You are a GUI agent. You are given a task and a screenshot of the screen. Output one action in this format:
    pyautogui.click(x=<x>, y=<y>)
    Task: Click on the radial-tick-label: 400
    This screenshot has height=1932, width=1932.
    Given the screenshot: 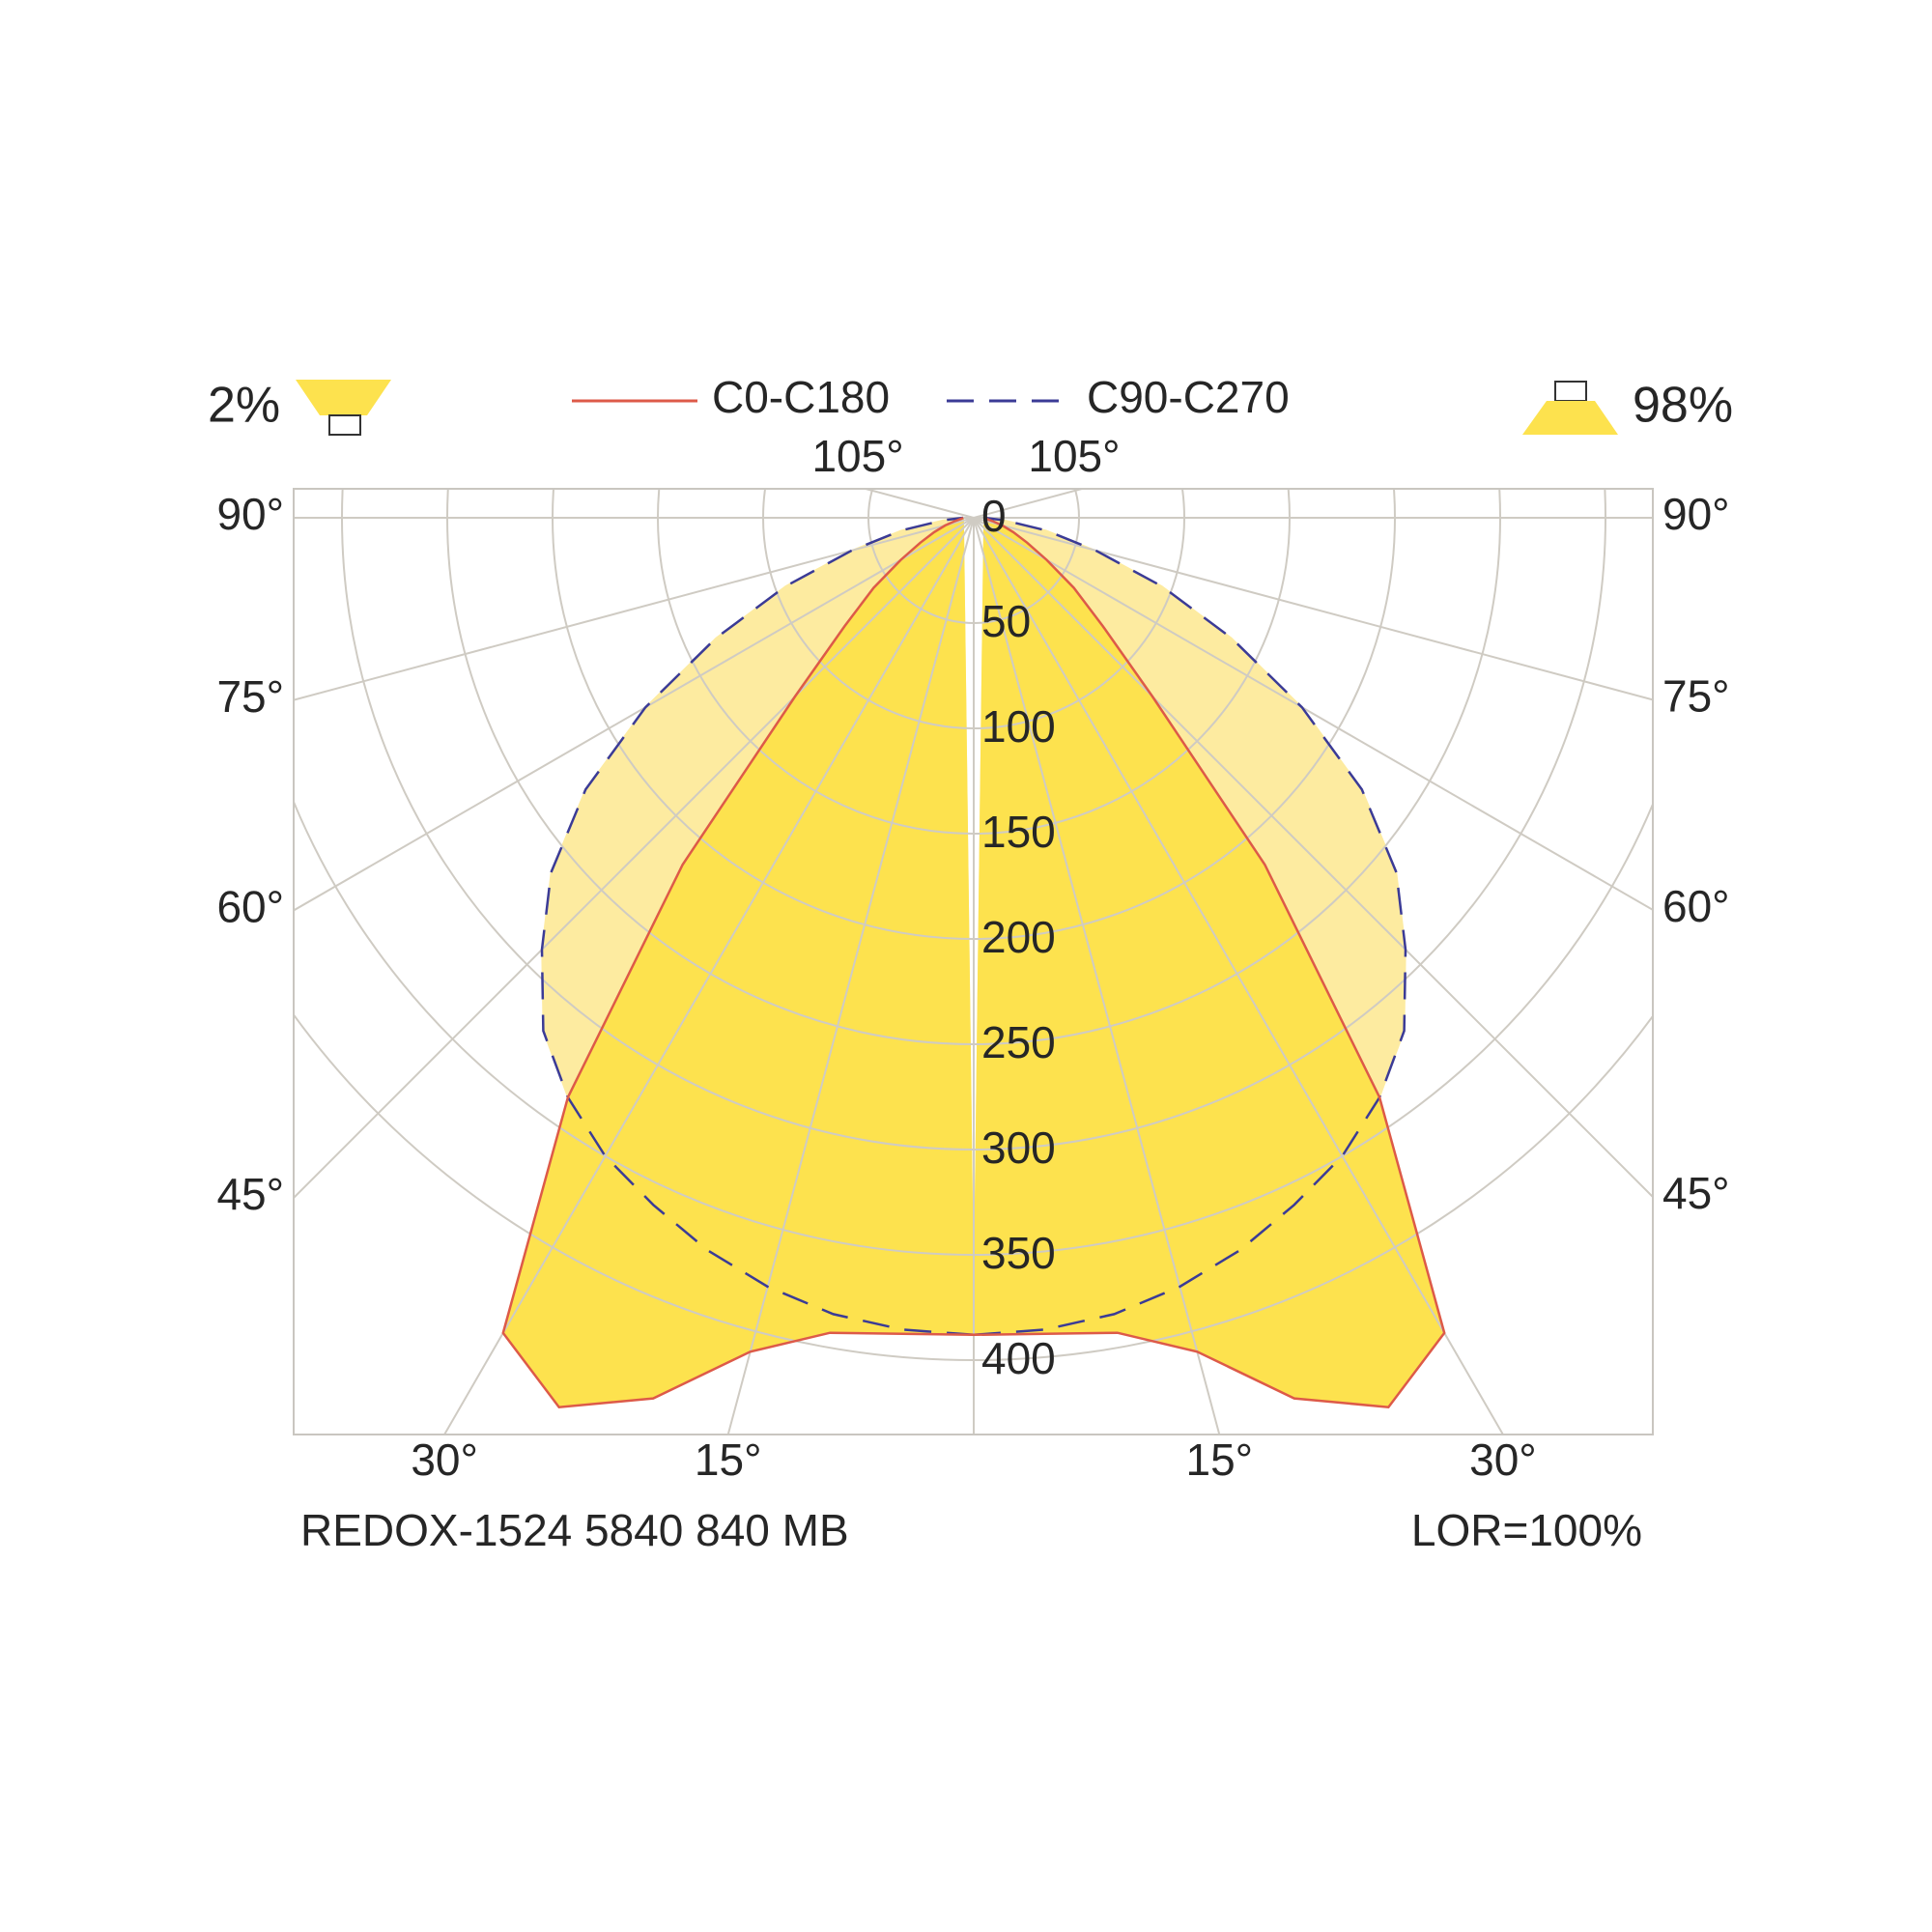 What is the action you would take?
    pyautogui.click(x=1018, y=1358)
    